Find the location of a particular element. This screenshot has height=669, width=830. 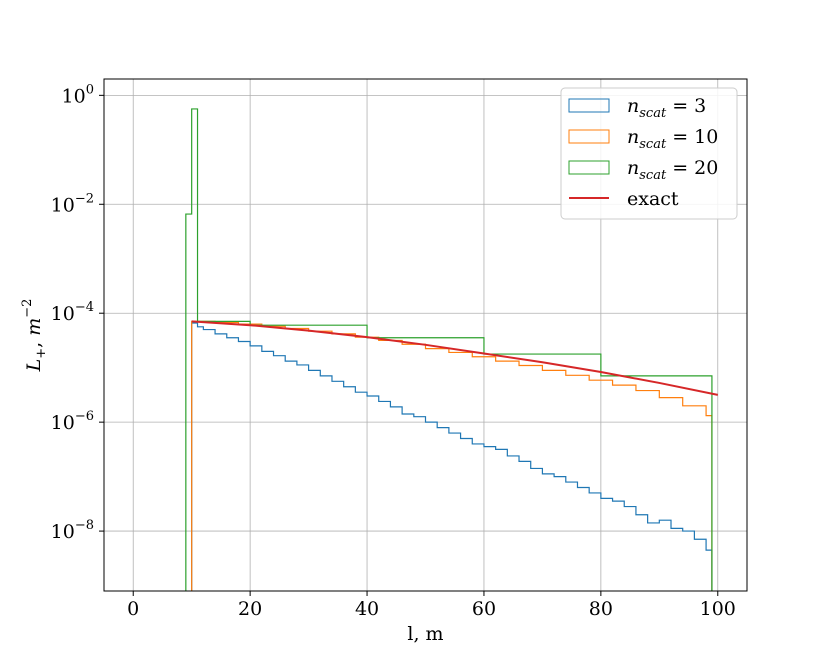

legend-box is located at coordinates (649, 153).